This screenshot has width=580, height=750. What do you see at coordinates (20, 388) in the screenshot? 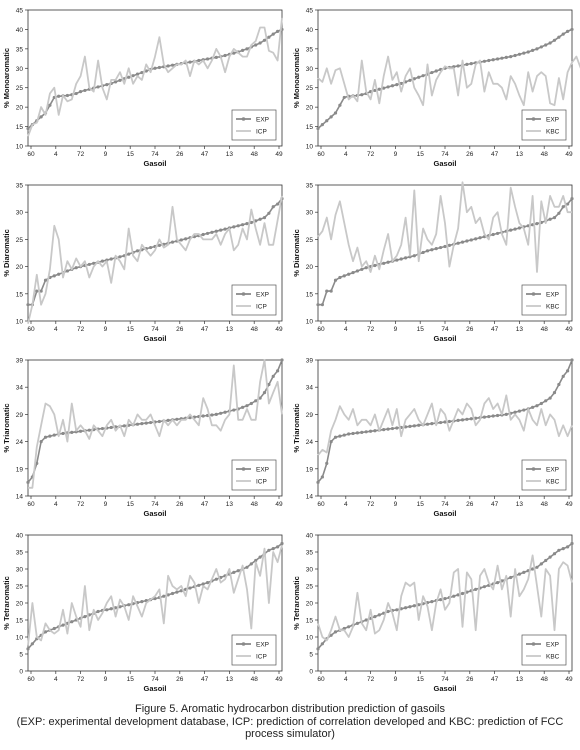
I see `y-tick-label: 34` at bounding box center [20, 388].